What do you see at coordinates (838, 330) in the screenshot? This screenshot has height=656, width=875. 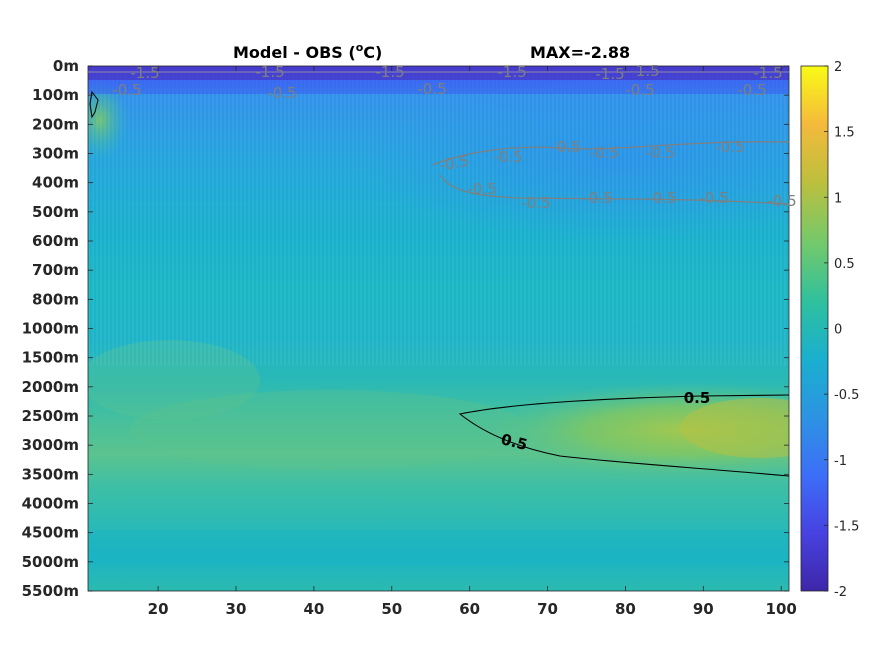 I see `colorbar-tick-label: 0` at bounding box center [838, 330].